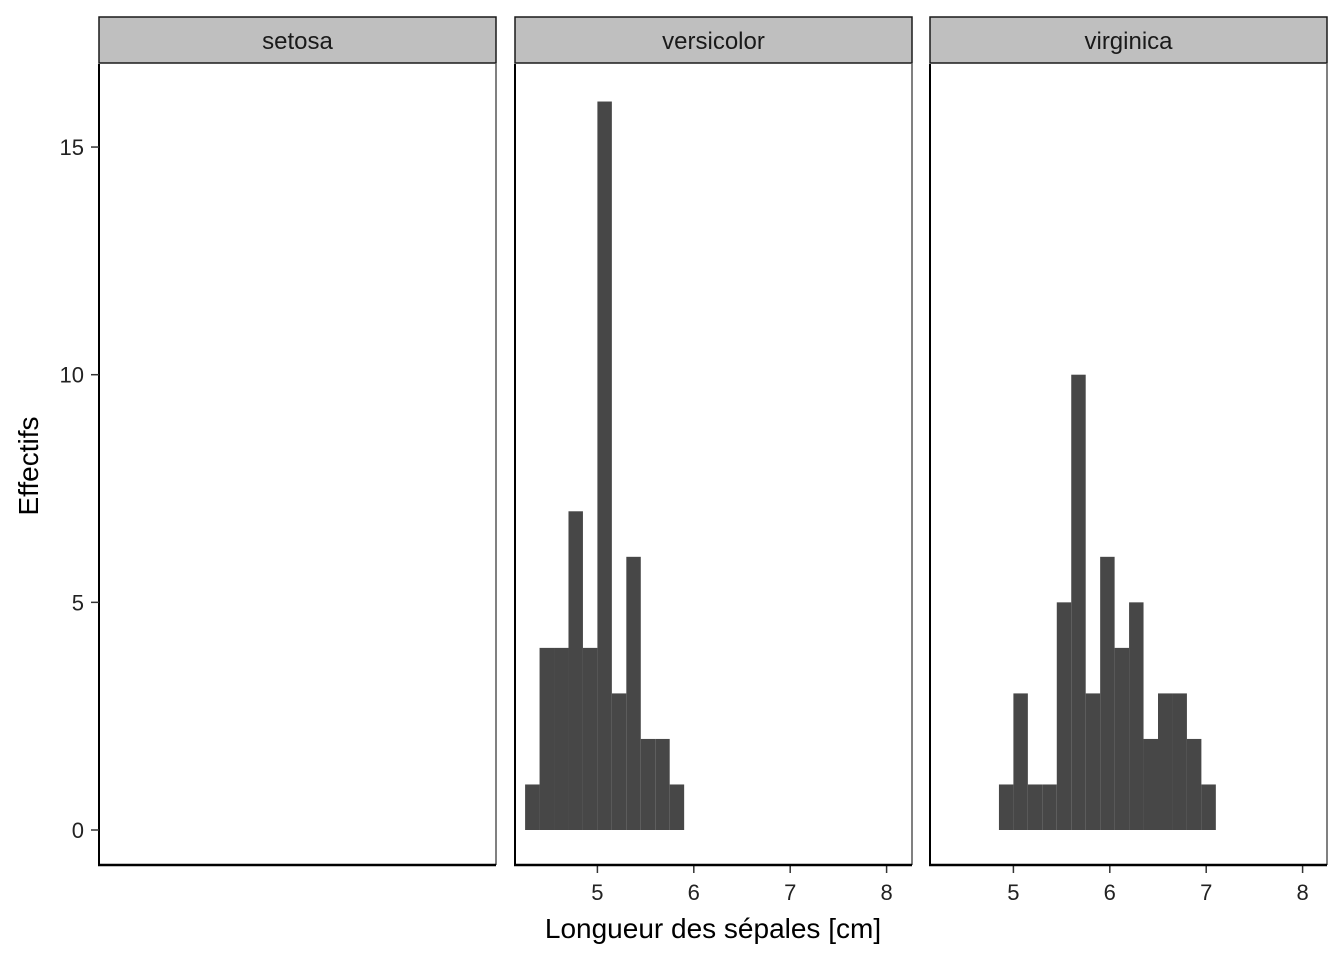 The image size is (1344, 960). Describe the element at coordinates (28, 465) in the screenshot. I see `y-axis-title: Effectifs` at that location.